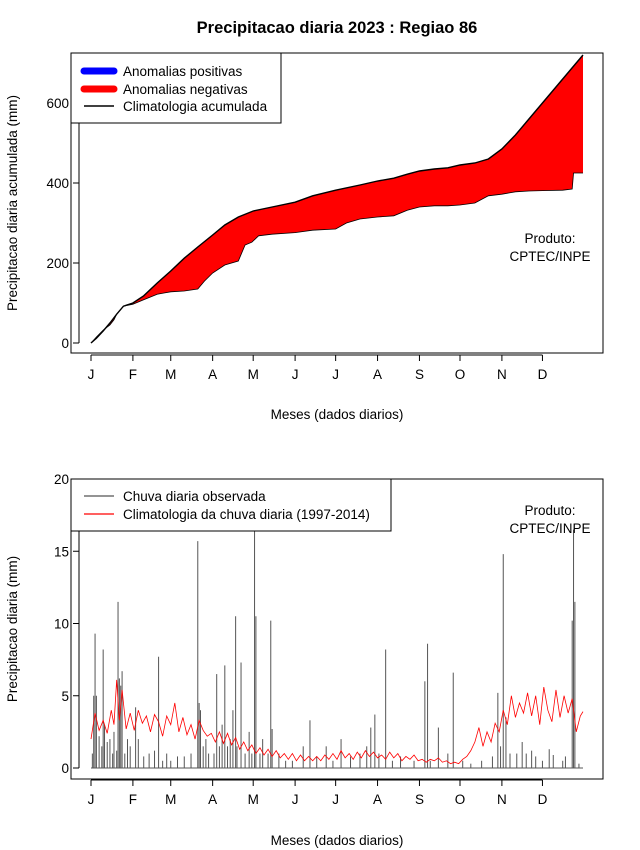 The height and width of the screenshot is (850, 640). I want to click on daily-x-tick-label: S, so click(419, 799).